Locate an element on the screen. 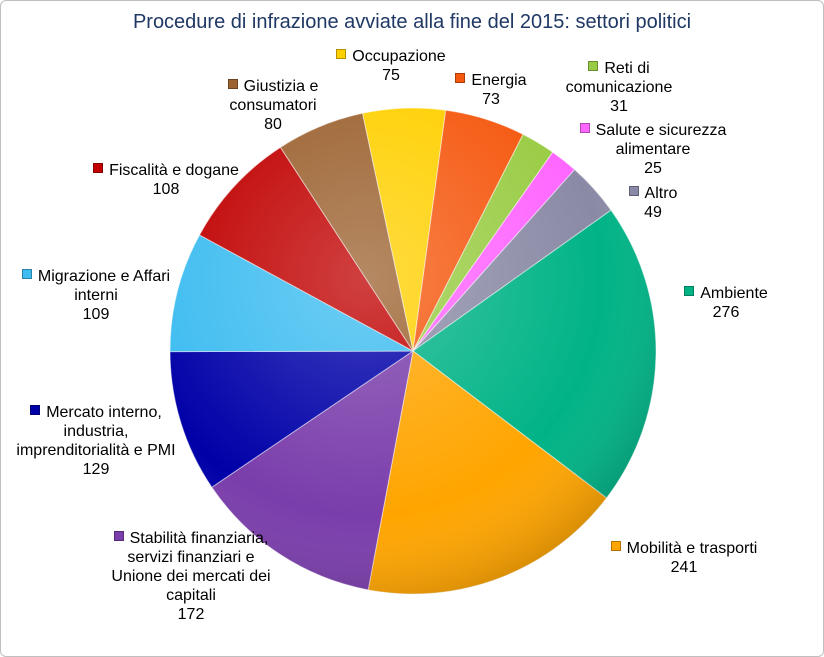 This screenshot has width=824, height=657. category-label: Energia is located at coordinates (499, 80).